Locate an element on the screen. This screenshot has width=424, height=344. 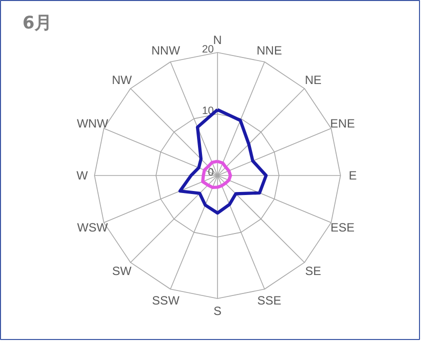
spoke-label: SSW is located at coordinates (166, 301).